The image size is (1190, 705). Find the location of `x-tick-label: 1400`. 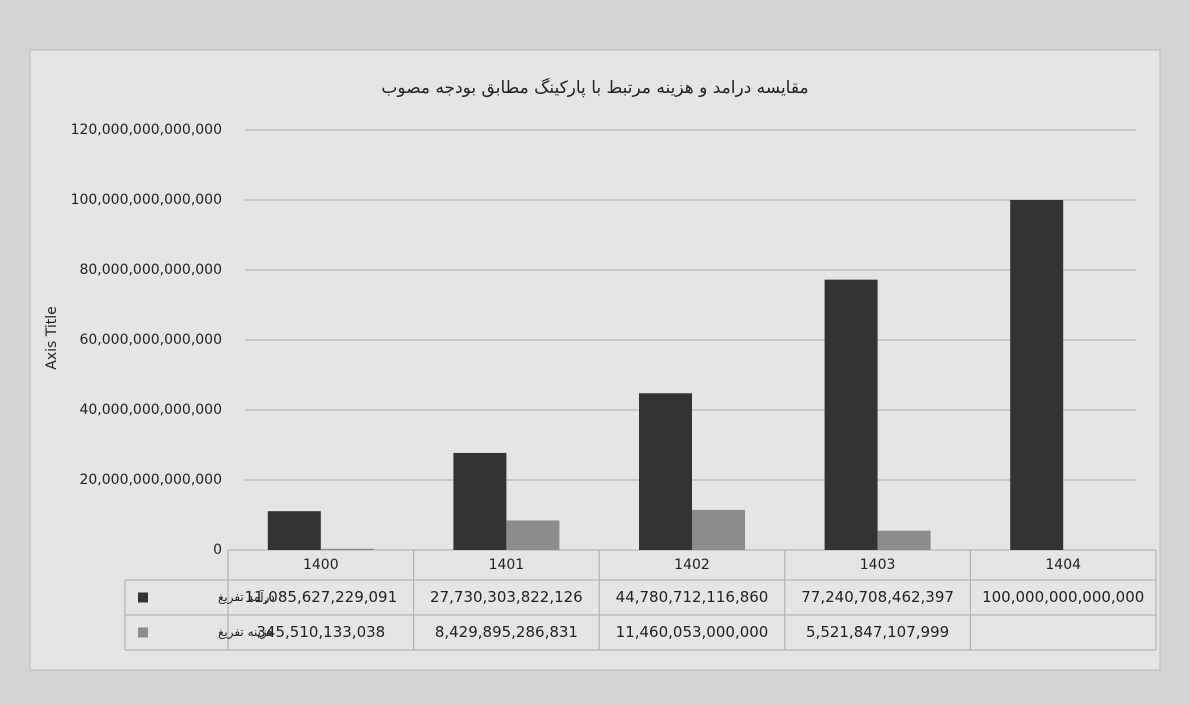

x-tick-label: 1400 is located at coordinates (321, 565).